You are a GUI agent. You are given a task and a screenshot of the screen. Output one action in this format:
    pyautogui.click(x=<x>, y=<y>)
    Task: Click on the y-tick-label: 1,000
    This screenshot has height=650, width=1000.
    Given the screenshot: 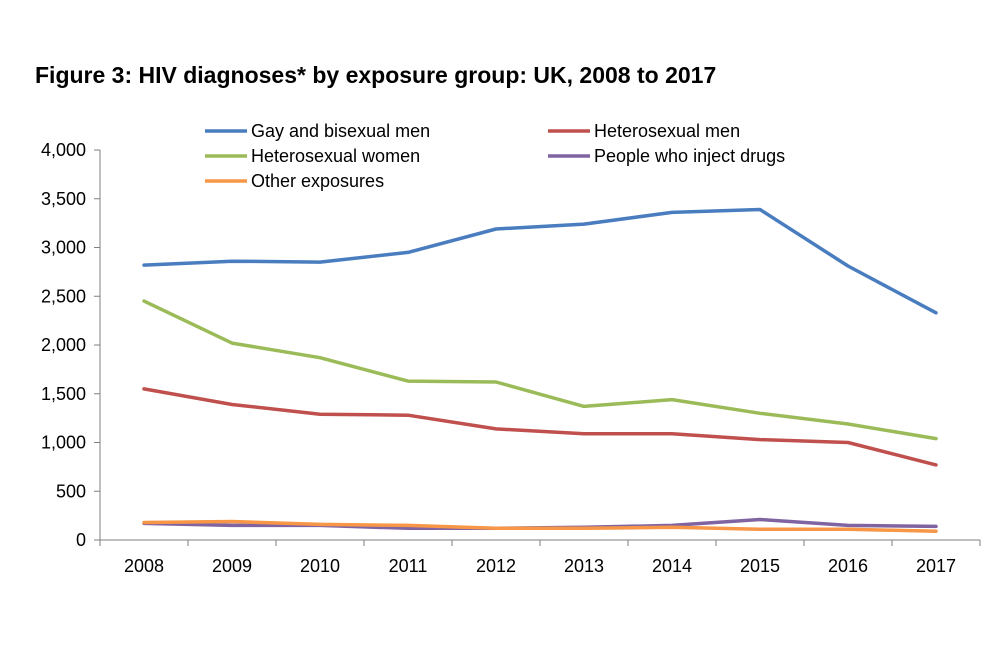 What is the action you would take?
    pyautogui.click(x=63, y=443)
    